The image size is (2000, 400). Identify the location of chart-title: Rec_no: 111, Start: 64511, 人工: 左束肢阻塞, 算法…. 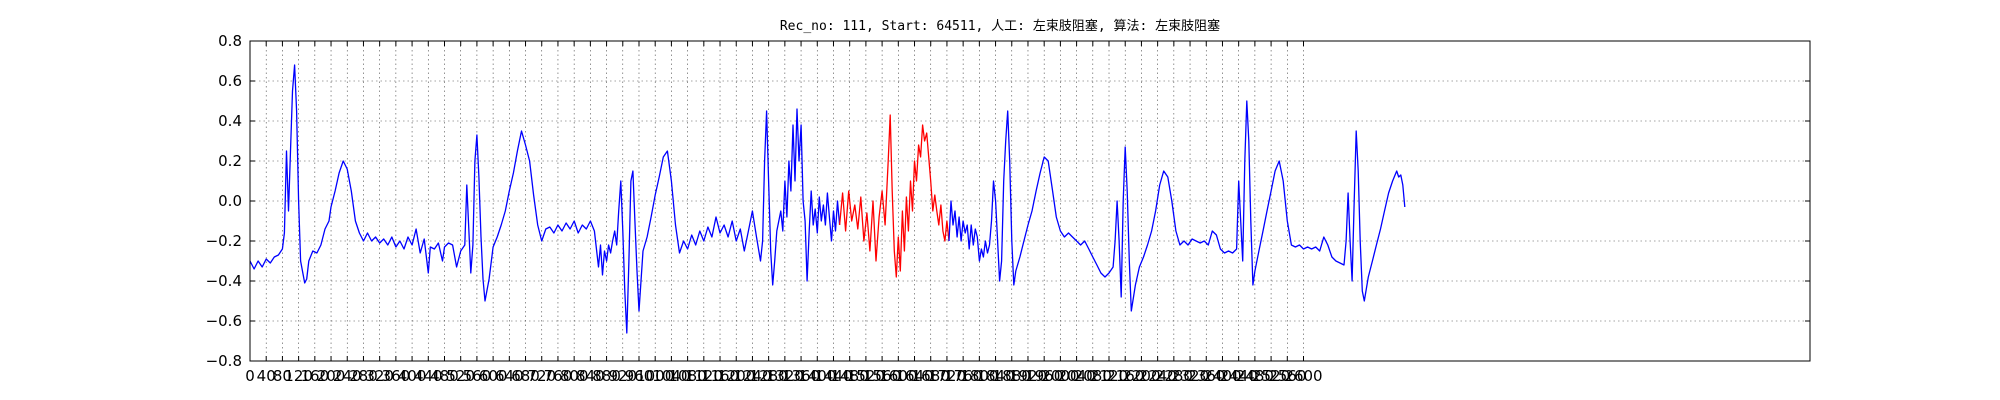
(1000, 26).